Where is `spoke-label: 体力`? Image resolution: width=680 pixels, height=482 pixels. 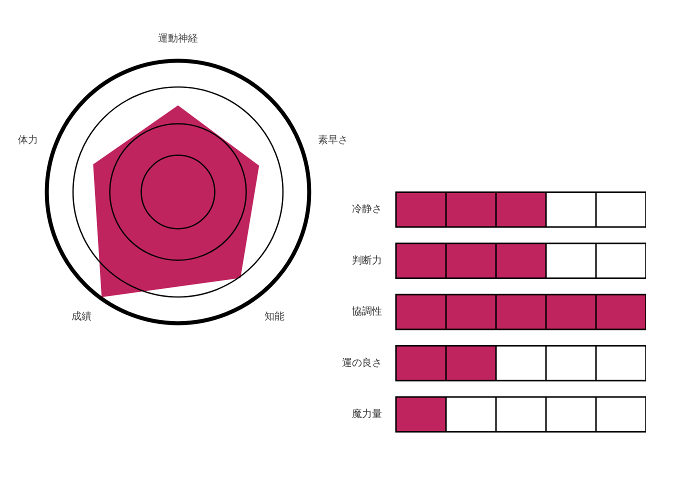
spoke-label: 体力 is located at coordinates (28, 140).